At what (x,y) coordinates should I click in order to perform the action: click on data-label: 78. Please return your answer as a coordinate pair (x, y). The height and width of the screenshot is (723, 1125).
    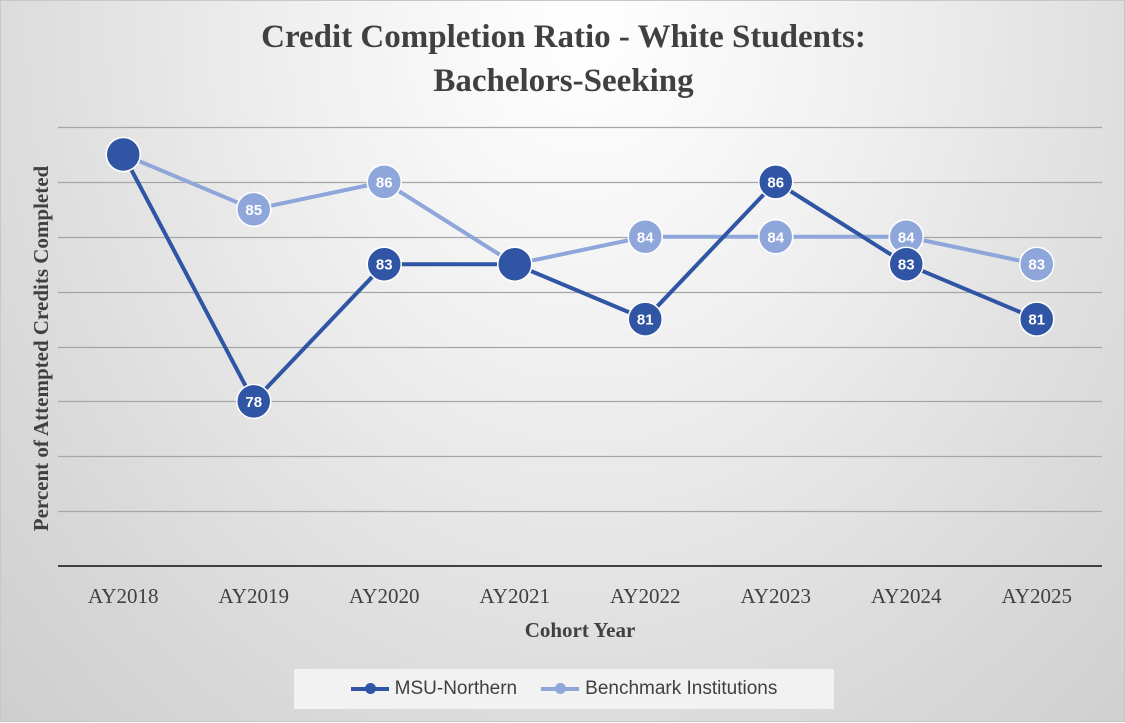
    Looking at the image, I should click on (253, 402).